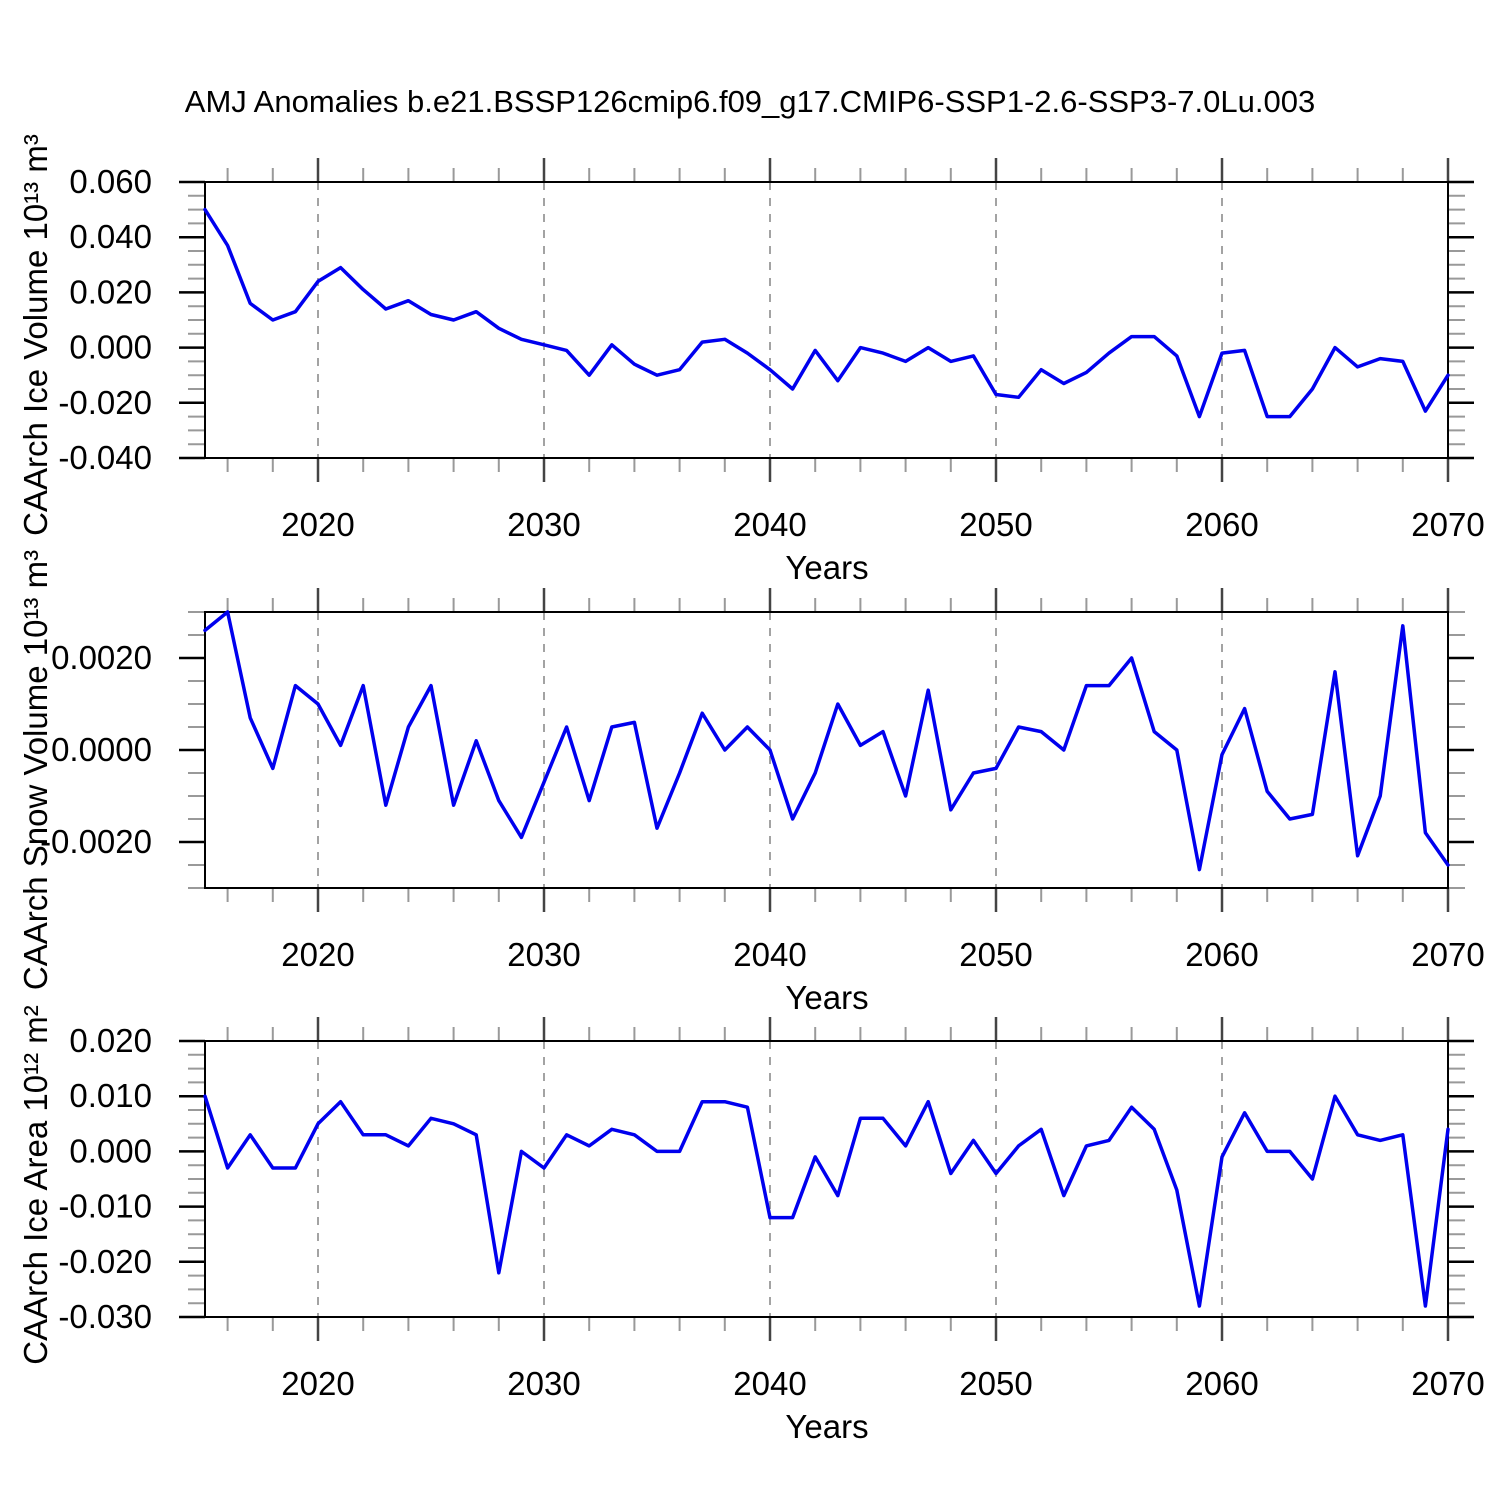 The height and width of the screenshot is (1500, 1500). Describe the element at coordinates (105, 1316) in the screenshot. I see `y-tick-label: -0.030` at that location.